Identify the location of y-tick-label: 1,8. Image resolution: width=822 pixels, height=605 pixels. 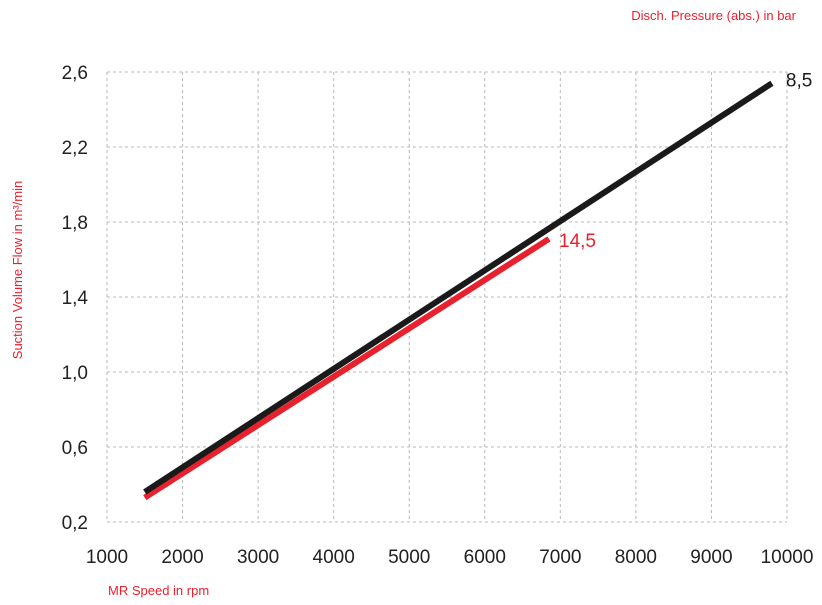
(75, 223).